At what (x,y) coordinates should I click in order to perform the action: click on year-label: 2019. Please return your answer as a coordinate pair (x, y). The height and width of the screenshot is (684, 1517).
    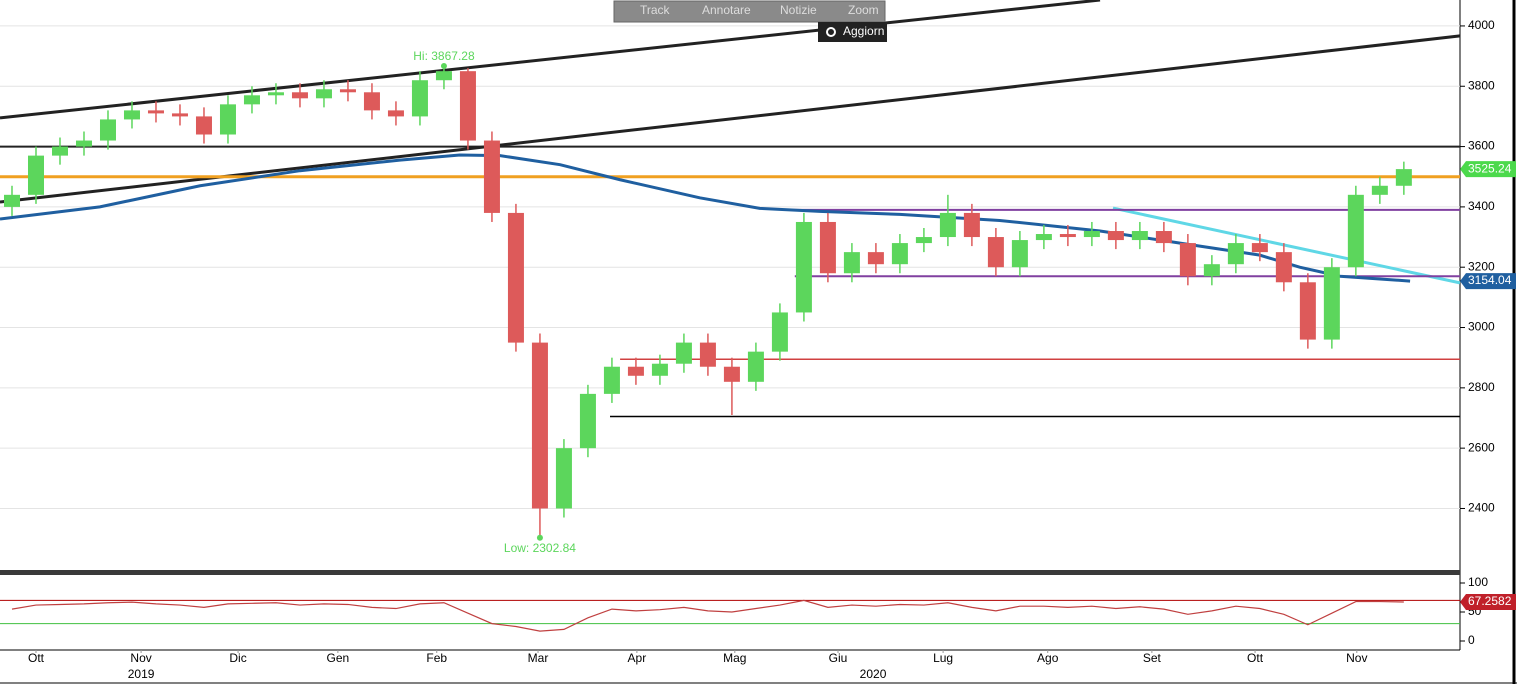
    Looking at the image, I should click on (141, 674).